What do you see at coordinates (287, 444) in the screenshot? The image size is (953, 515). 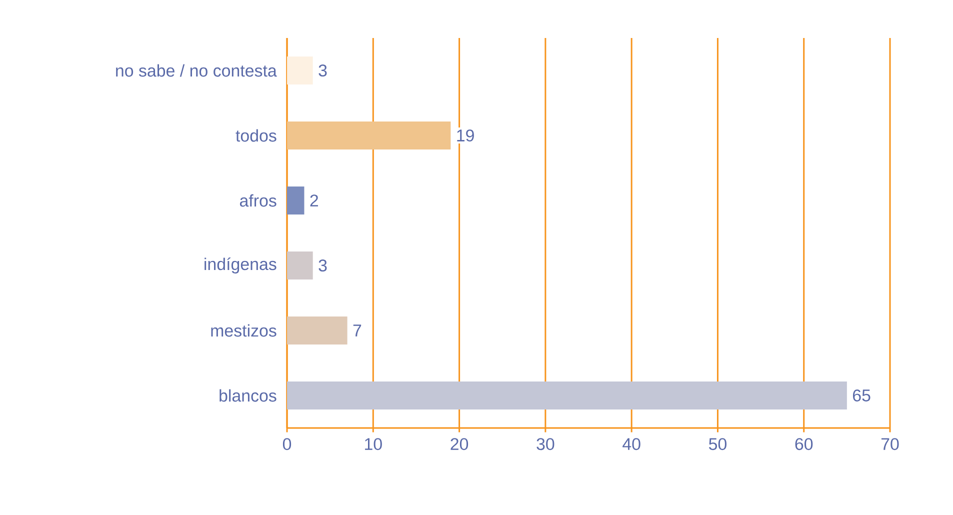 I see `x-tick-label: 0` at bounding box center [287, 444].